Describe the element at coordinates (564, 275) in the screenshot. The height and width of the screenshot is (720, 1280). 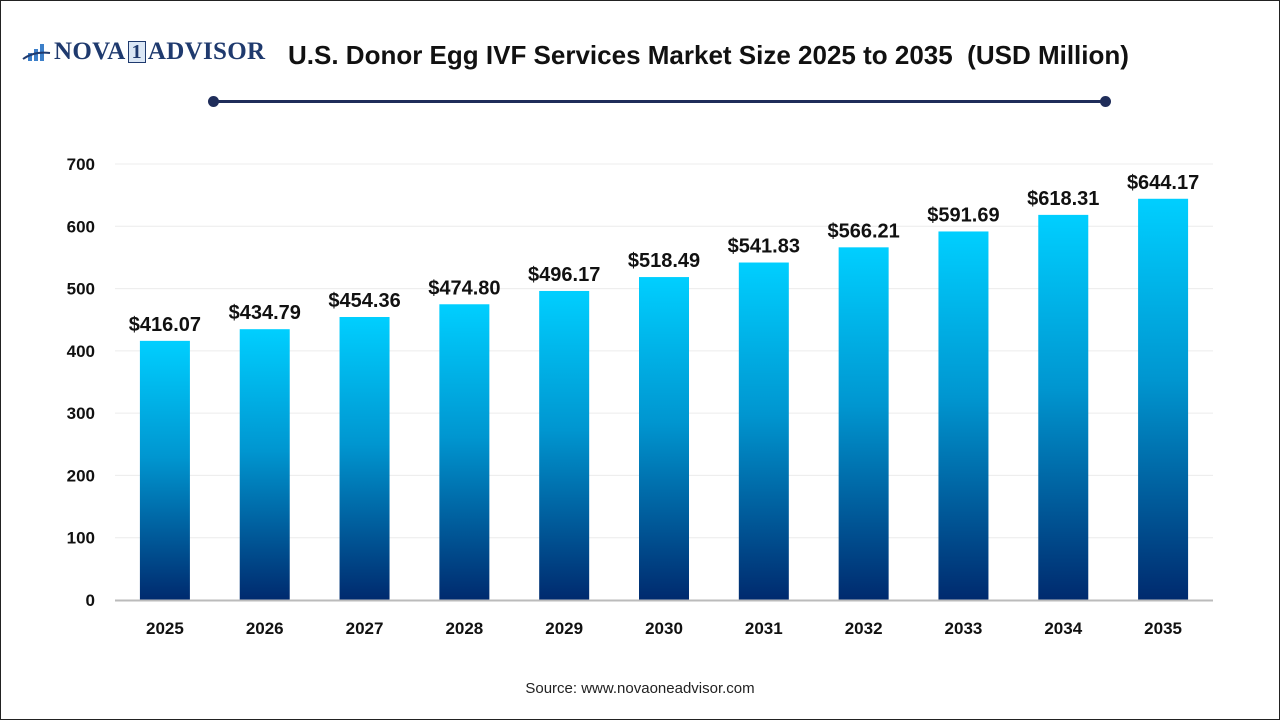
I see `data-label: $496.17` at that location.